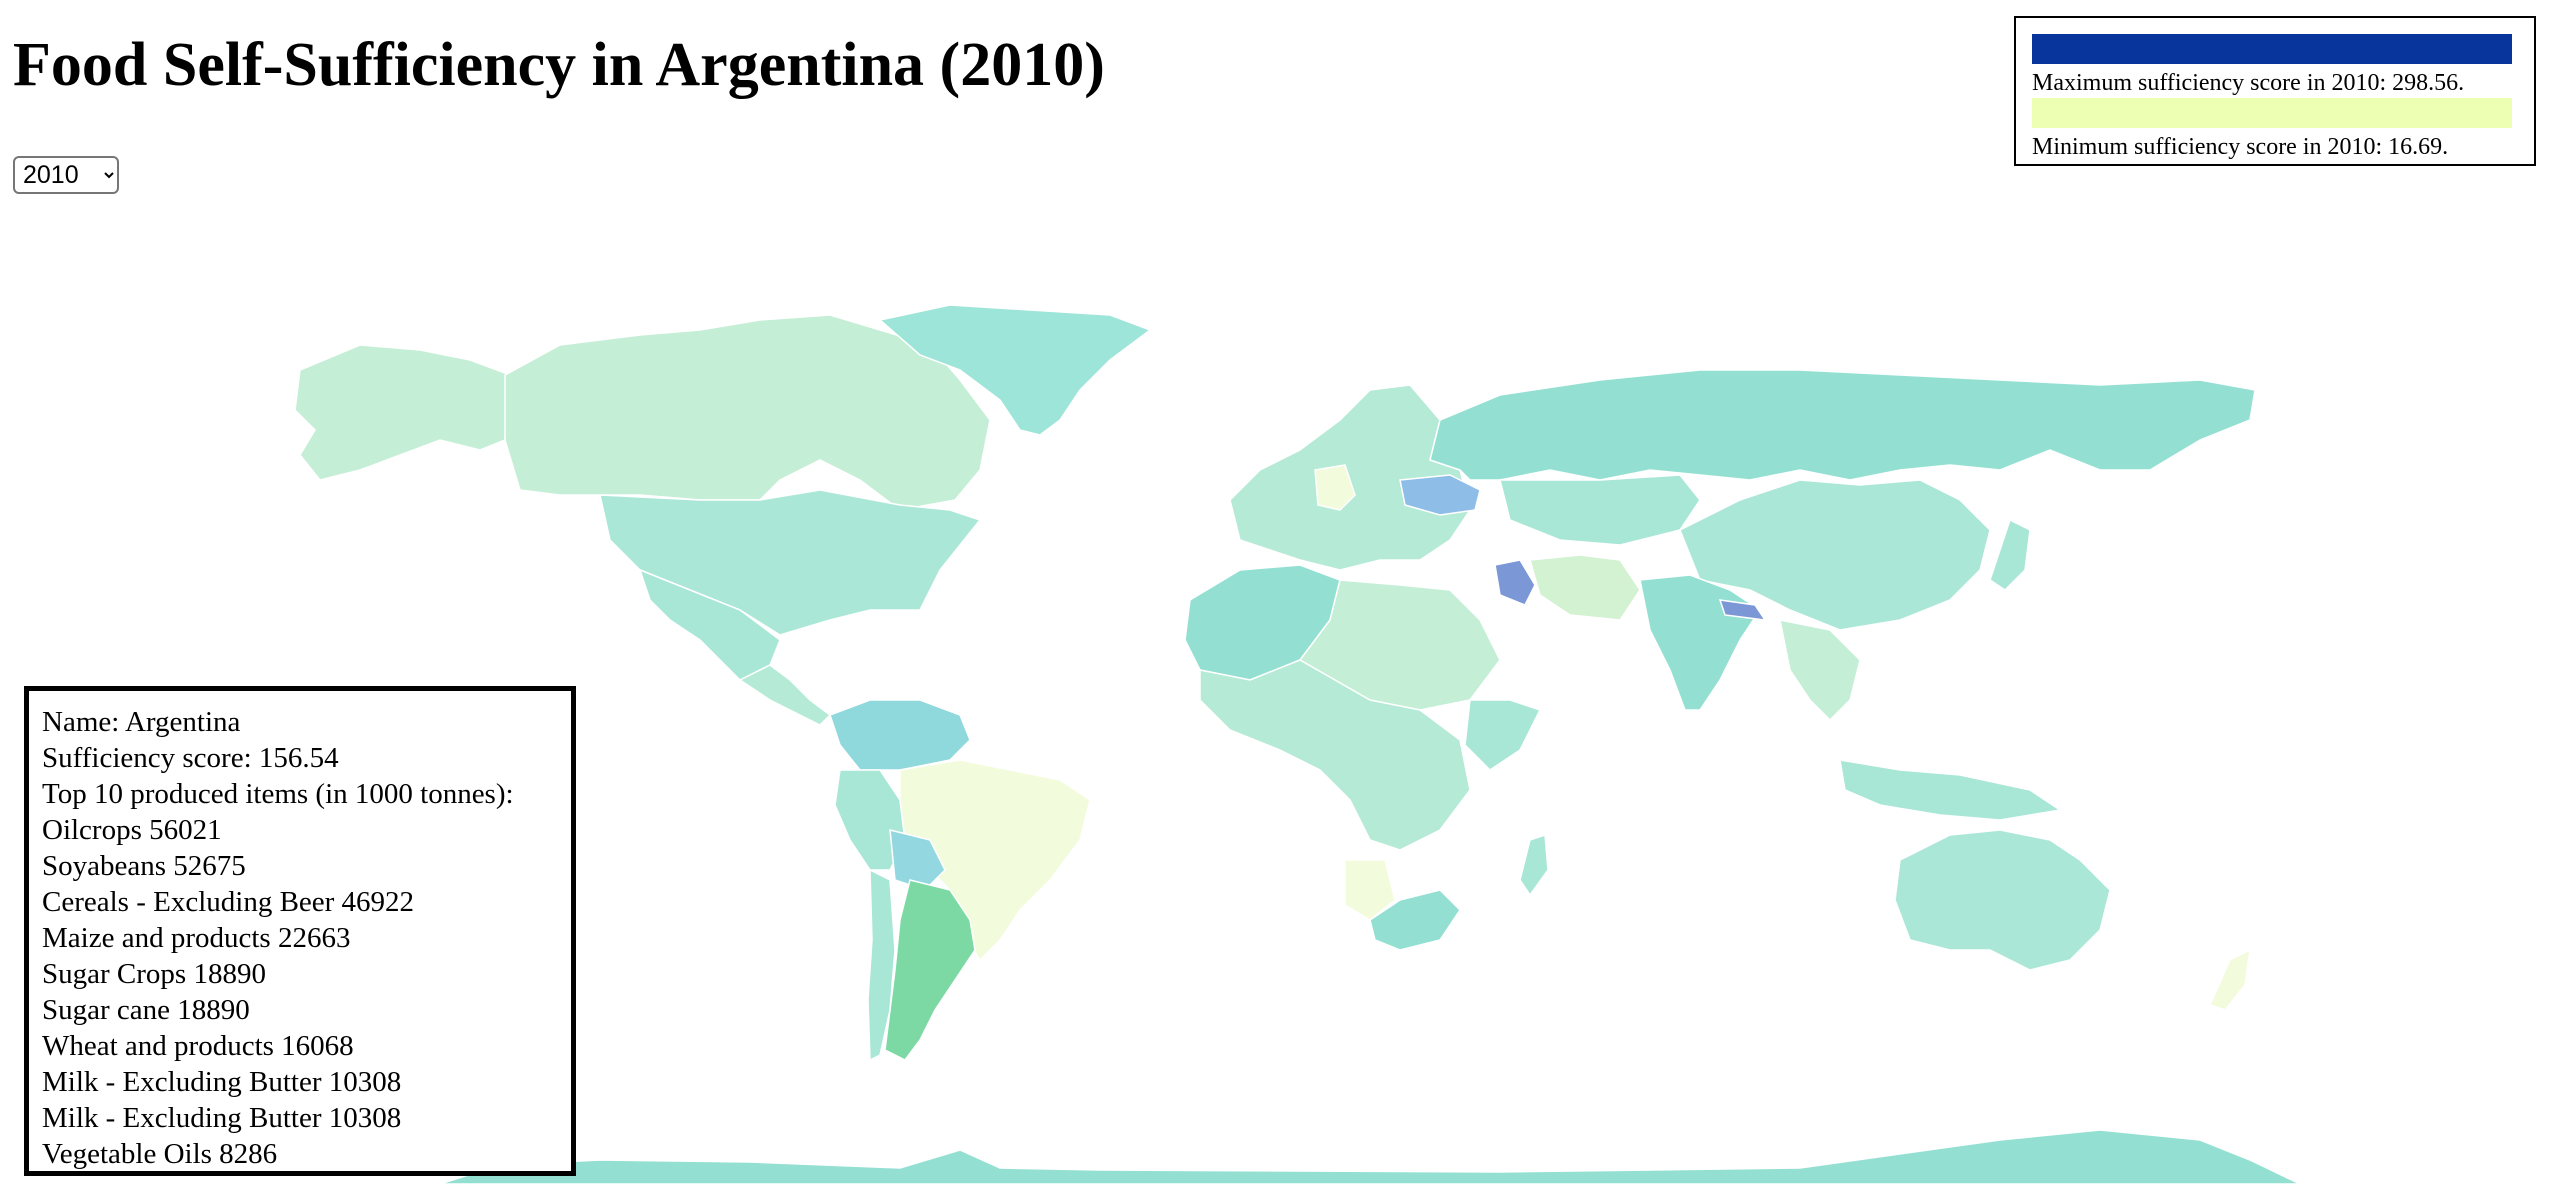 Image resolution: width=2554 pixels, height=1184 pixels. I want to click on tooltip-item: Sugar cane 18890, so click(146, 1010).